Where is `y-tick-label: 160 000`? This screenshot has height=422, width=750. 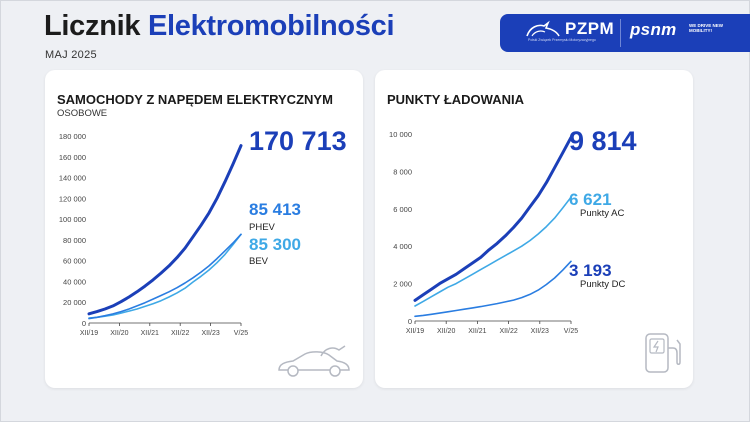
y-tick-label: 160 000 is located at coordinates (72, 157).